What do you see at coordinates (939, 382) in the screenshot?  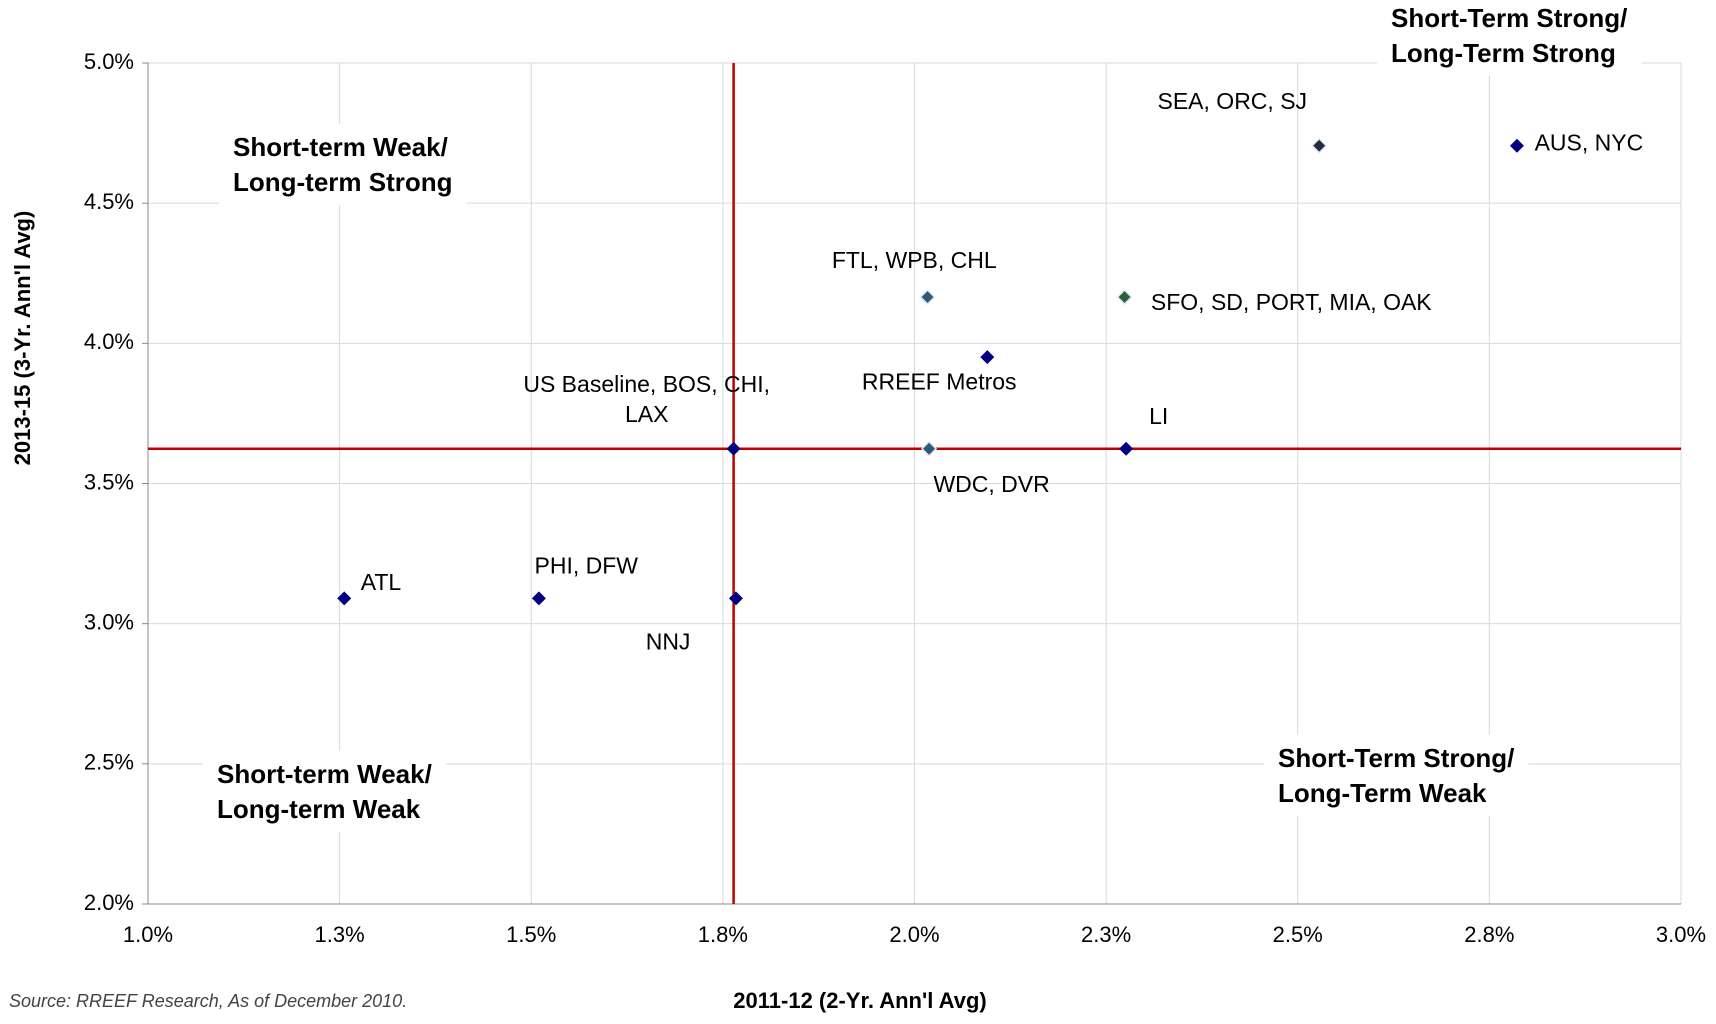 I see `point-label: RREEF Metros` at bounding box center [939, 382].